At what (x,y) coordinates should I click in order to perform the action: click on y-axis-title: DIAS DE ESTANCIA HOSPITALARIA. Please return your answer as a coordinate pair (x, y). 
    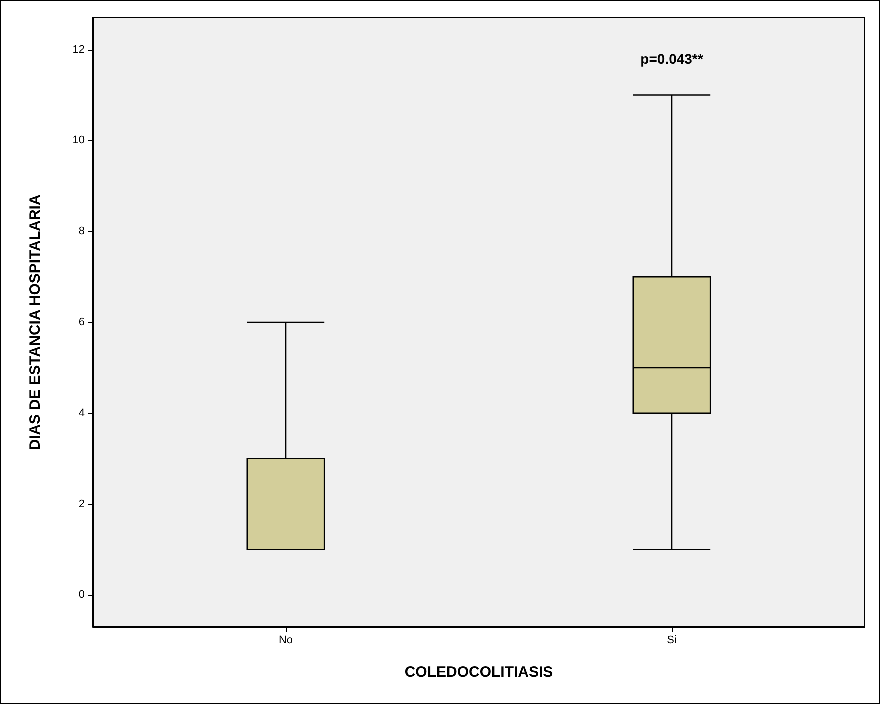
    Looking at the image, I should click on (35, 322).